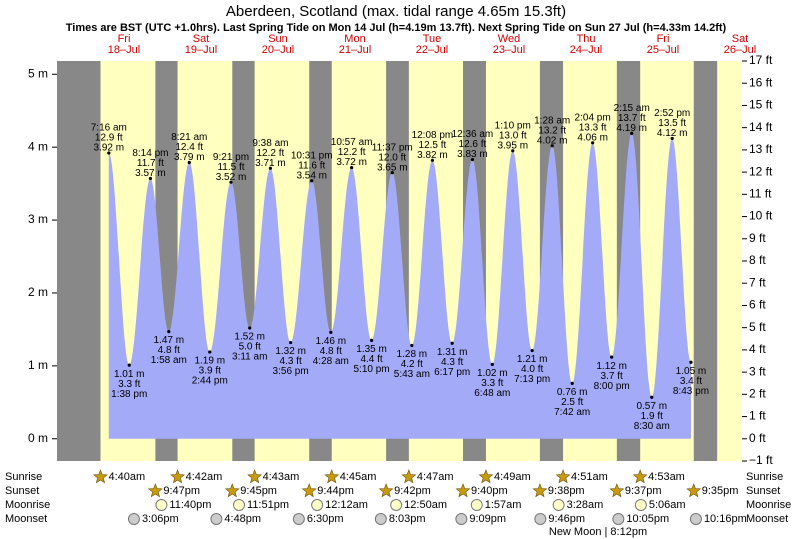 Image resolution: width=793 pixels, height=539 pixels. Describe the element at coordinates (552, 120) in the screenshot. I see `tide-time: 1:28 am` at that location.